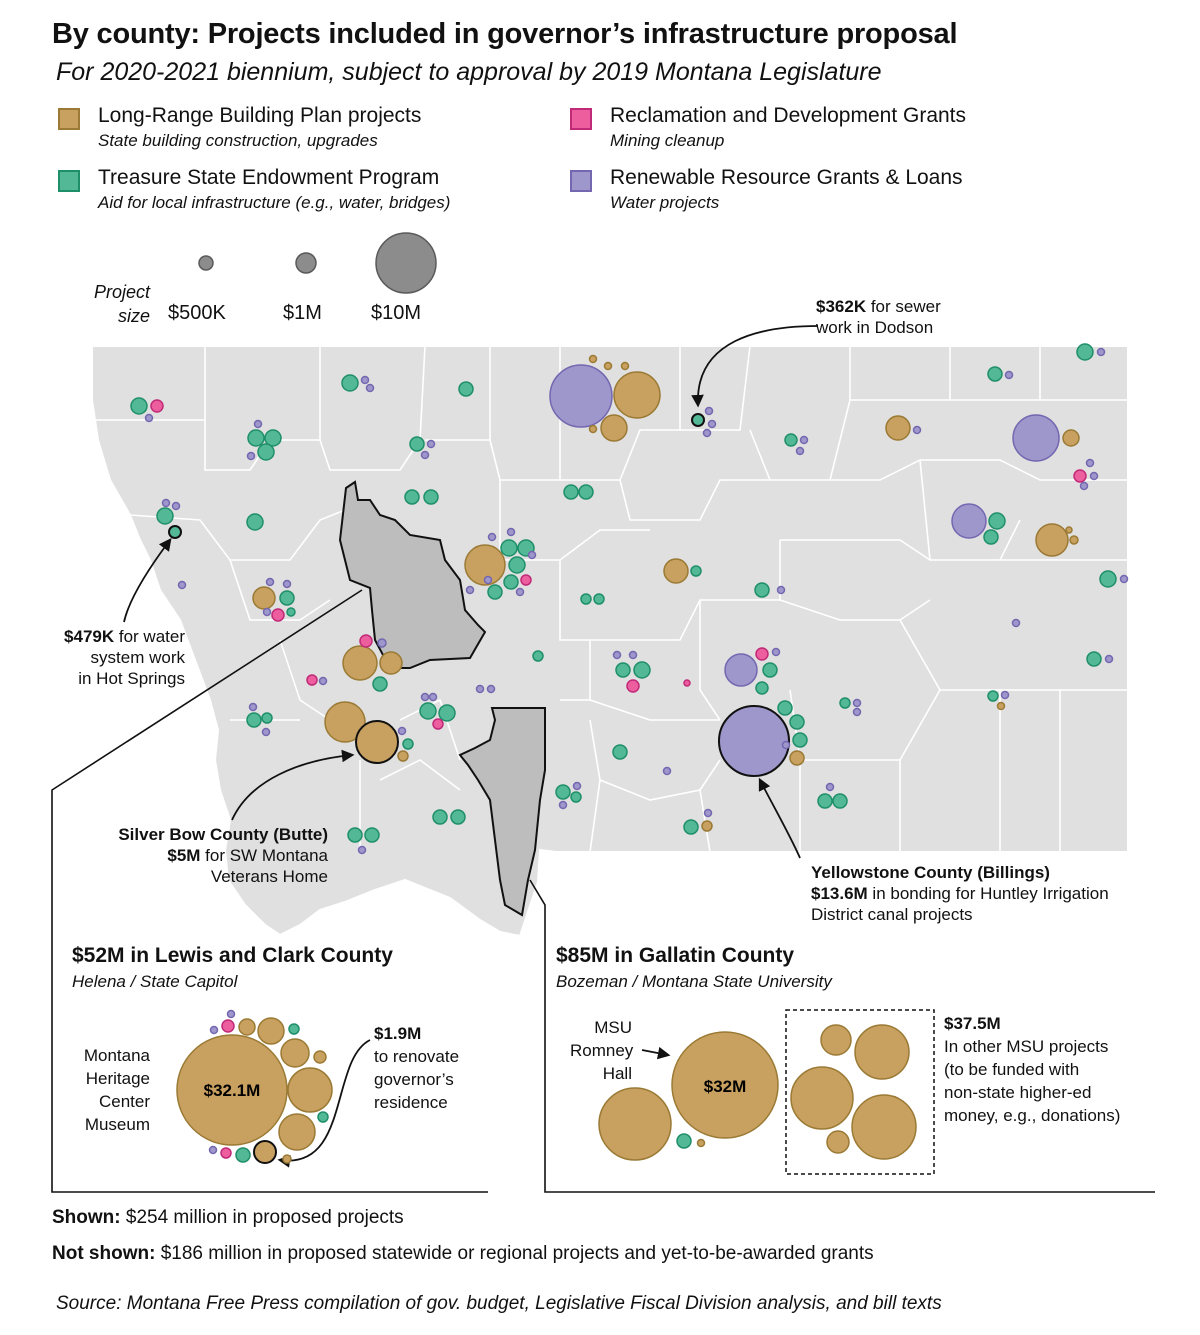 This screenshot has width=1200, height=1335. Describe the element at coordinates (155, 981) in the screenshot. I see `lewis-clark-subtitle: Helena / State Capitol` at that location.